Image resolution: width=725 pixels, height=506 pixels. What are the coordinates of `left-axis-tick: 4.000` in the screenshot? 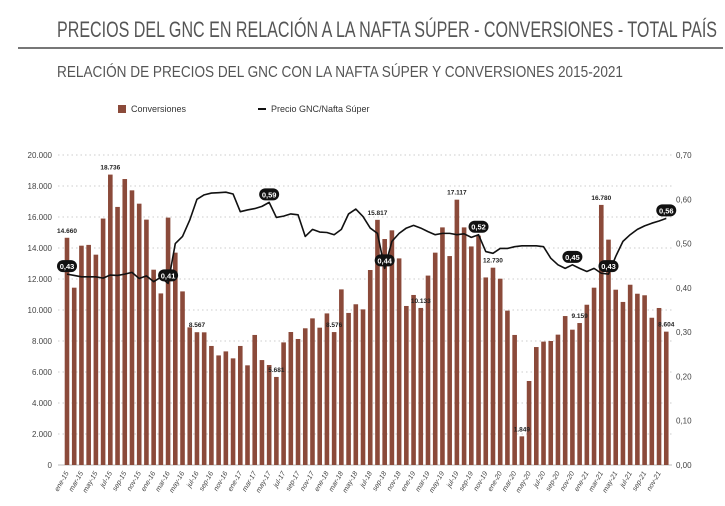 It's located at (42, 403).